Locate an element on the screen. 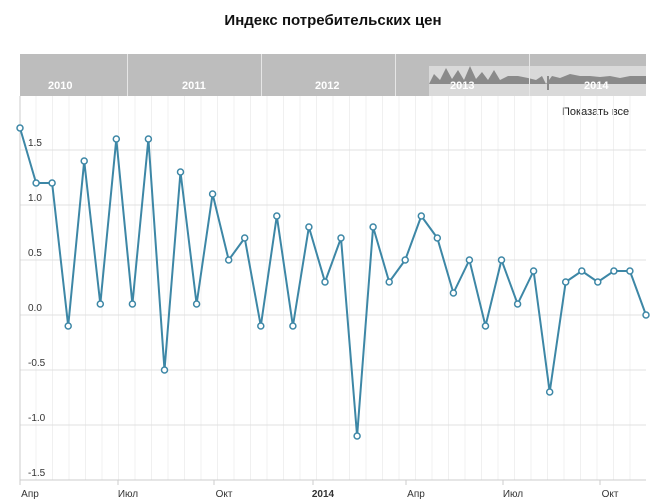 This screenshot has height=500, width=666. navigator-area-chart is located at coordinates (537, 78).